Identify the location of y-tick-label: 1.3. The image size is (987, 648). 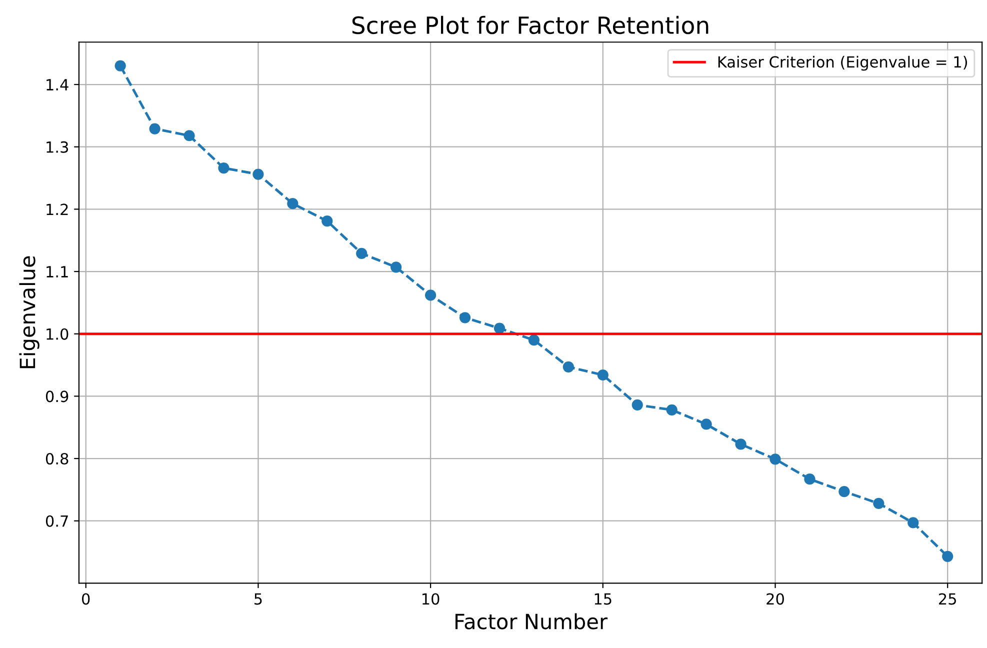
(57, 147).